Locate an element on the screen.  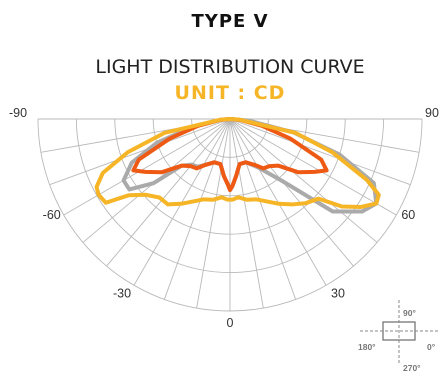
angle-tick-label: -60 is located at coordinates (52, 215).